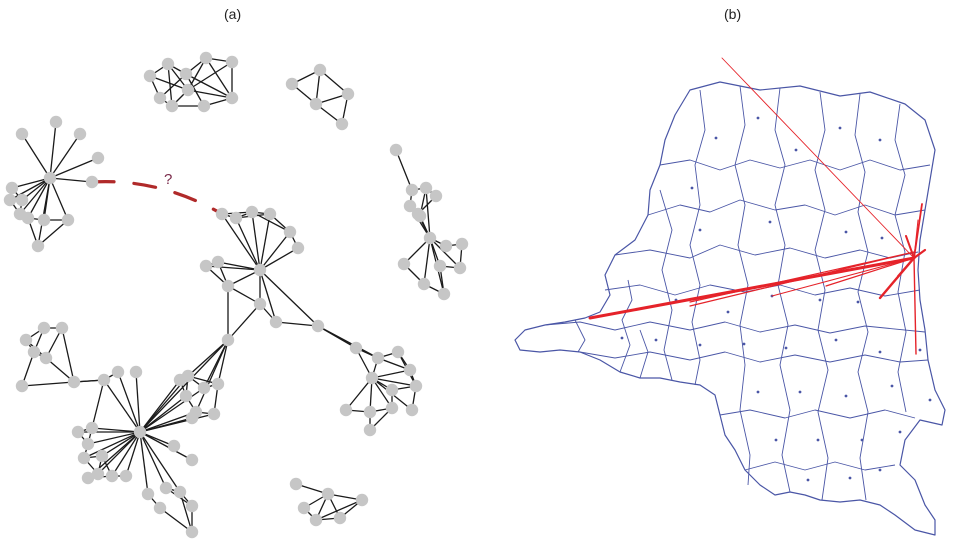  I want to click on flow-line, so click(843, 277).